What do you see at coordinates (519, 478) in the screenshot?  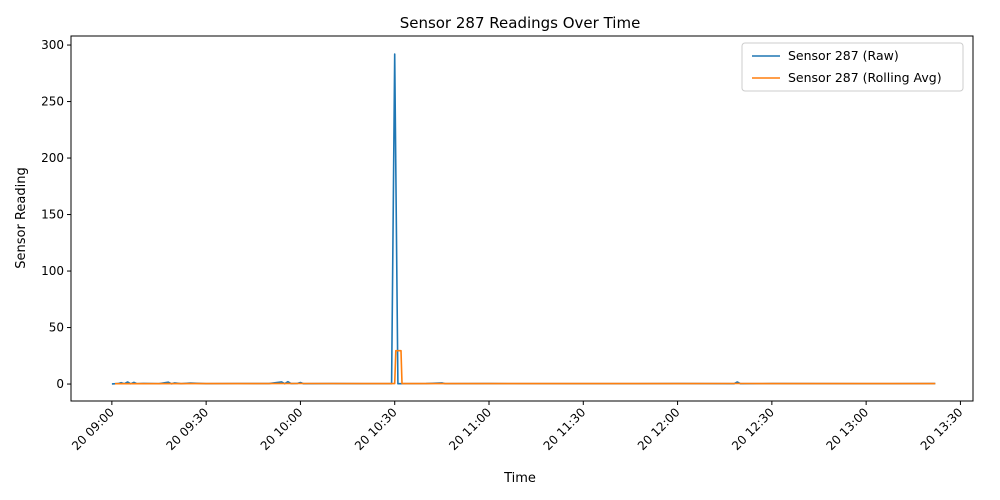 I see `x-axis-label: Time` at bounding box center [519, 478].